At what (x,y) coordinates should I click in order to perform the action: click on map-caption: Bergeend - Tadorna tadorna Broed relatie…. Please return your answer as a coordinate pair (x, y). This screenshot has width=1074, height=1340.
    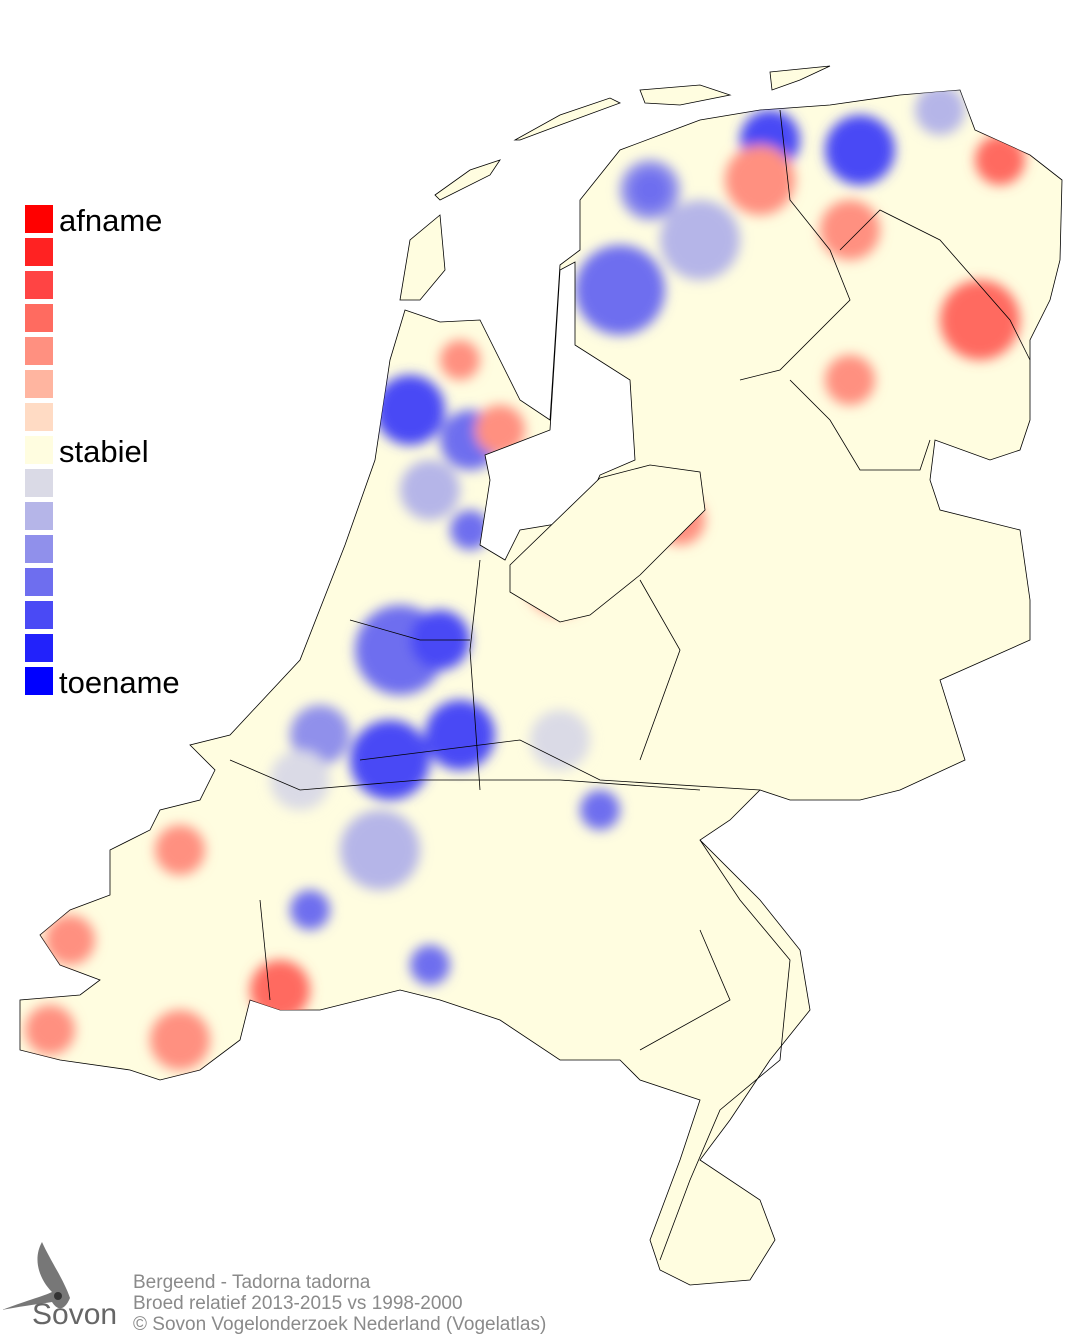
    Looking at the image, I should click on (339, 1303).